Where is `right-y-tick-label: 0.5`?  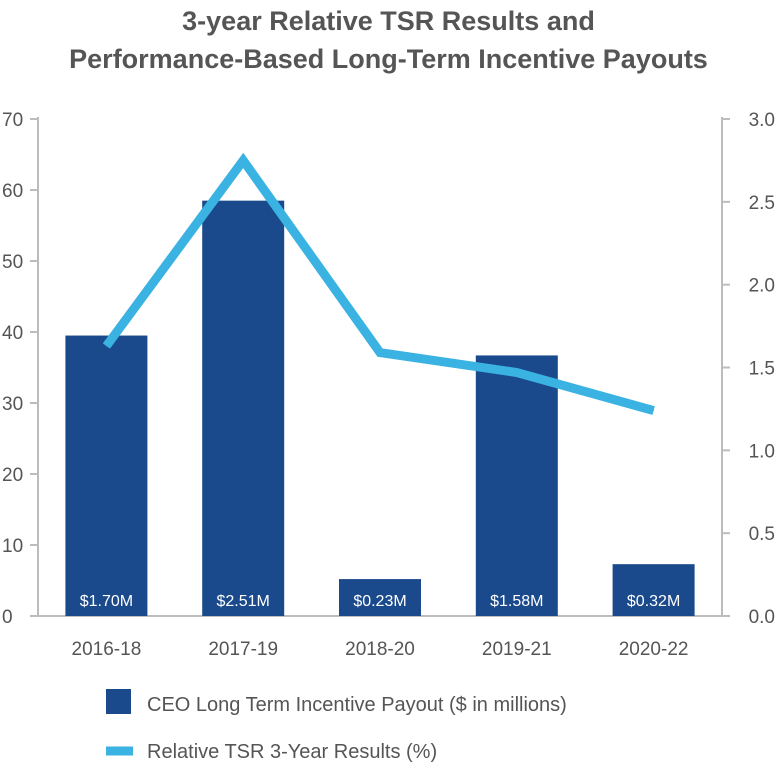 right-y-tick-label: 0.5 is located at coordinates (762, 534).